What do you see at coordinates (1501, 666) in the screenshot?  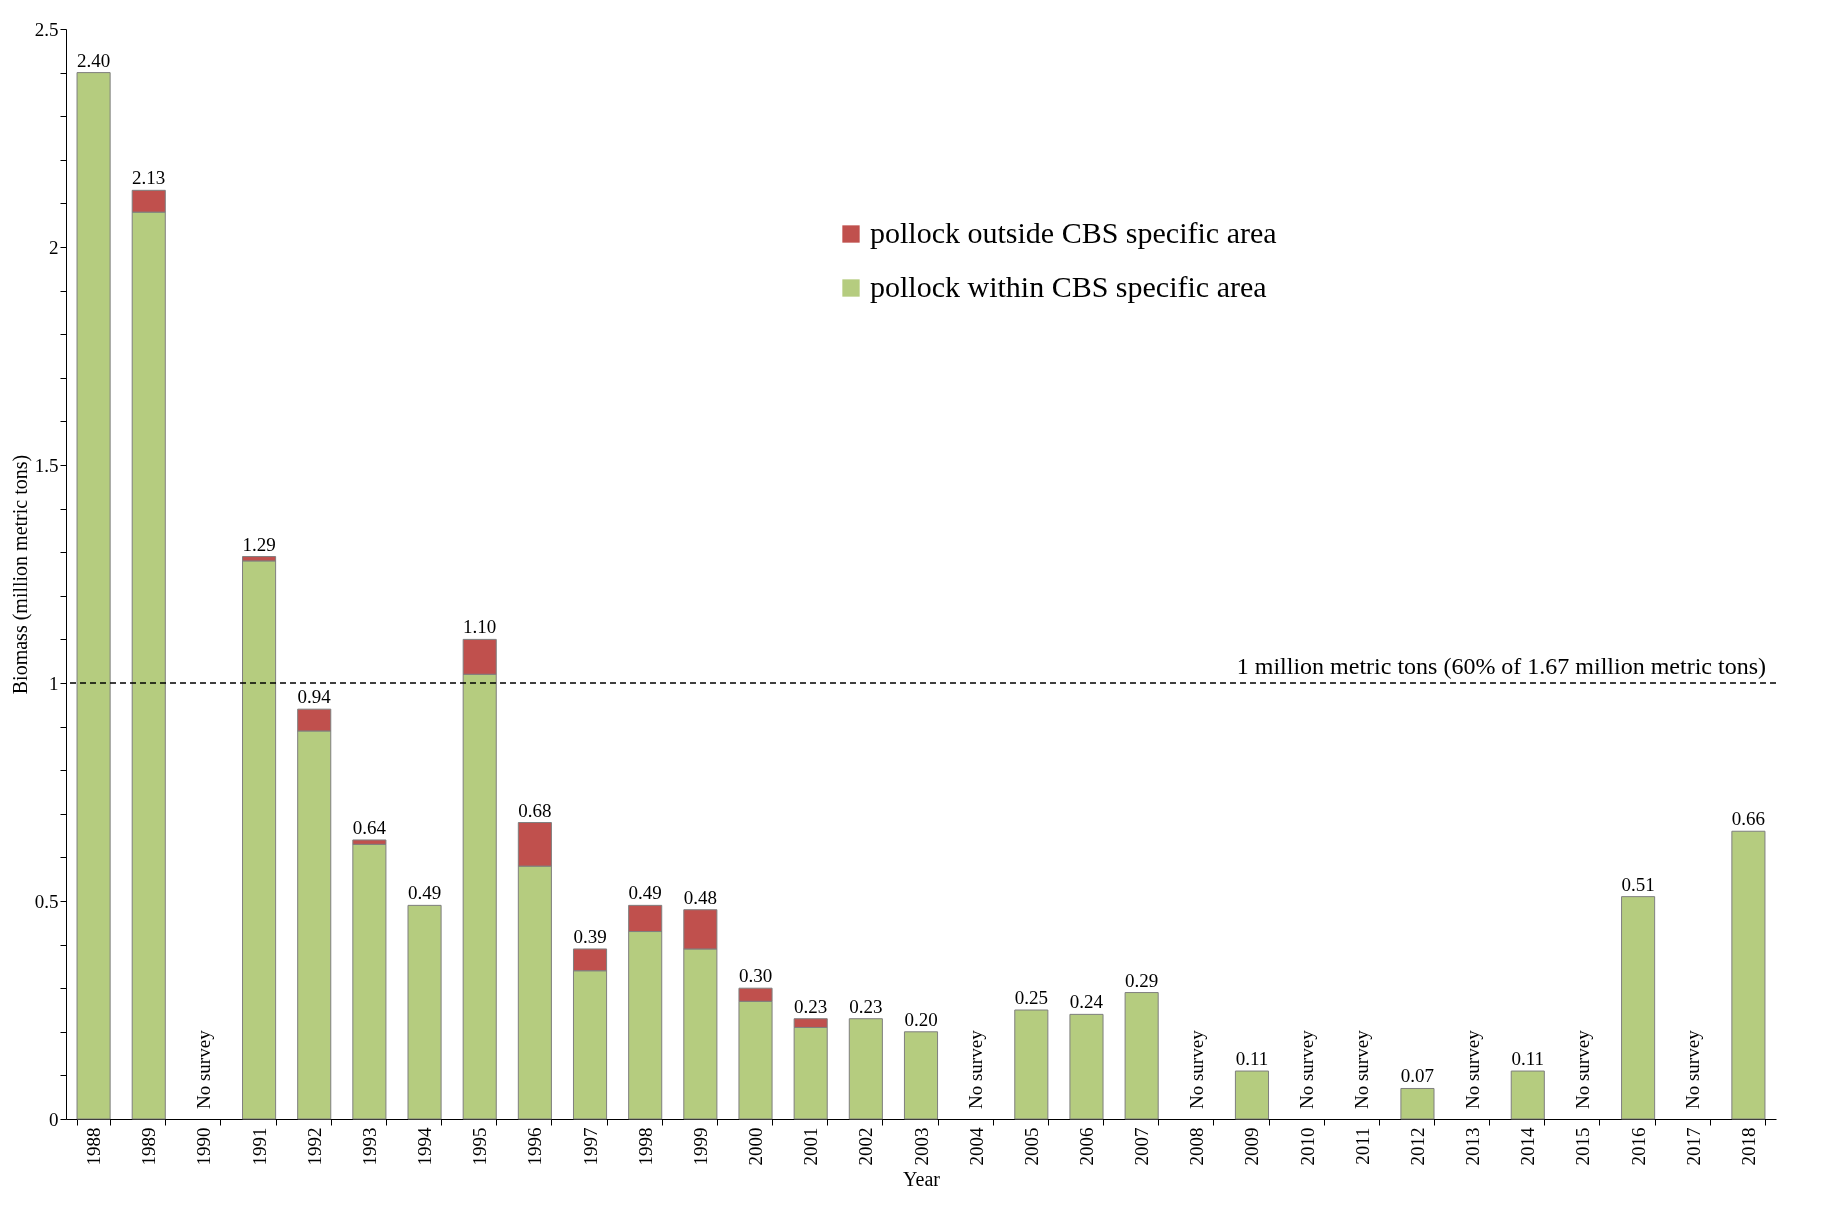 I see `ref-line-label: 1 million metric tons (60% of 1.67 million metric tons)` at bounding box center [1501, 666].